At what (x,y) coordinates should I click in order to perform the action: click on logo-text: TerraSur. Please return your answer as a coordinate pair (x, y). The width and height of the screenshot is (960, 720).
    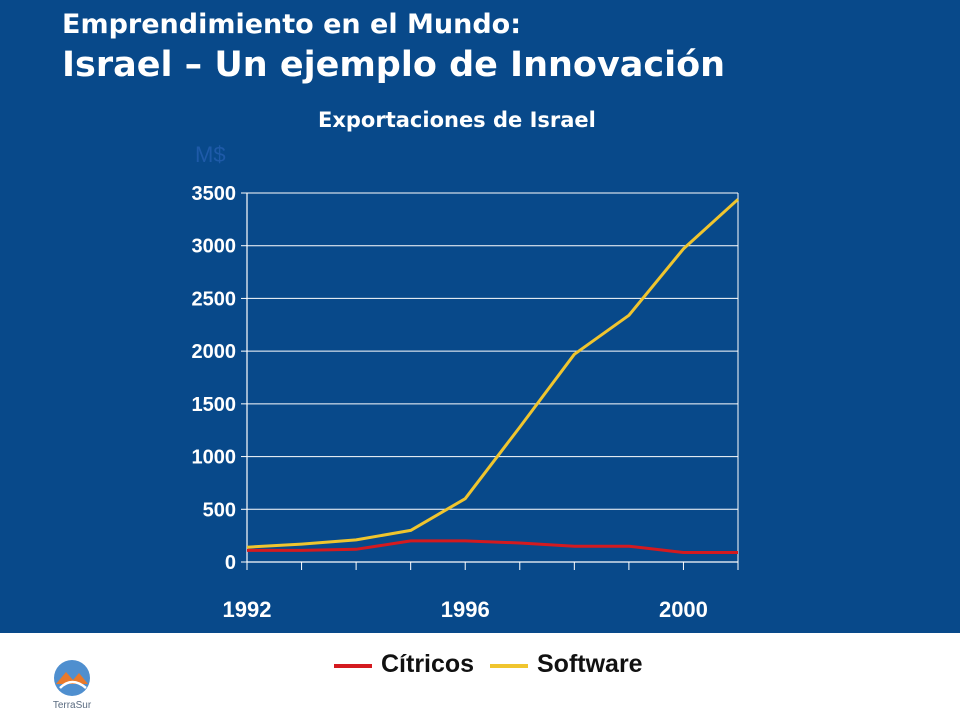
    Looking at the image, I should click on (72, 705).